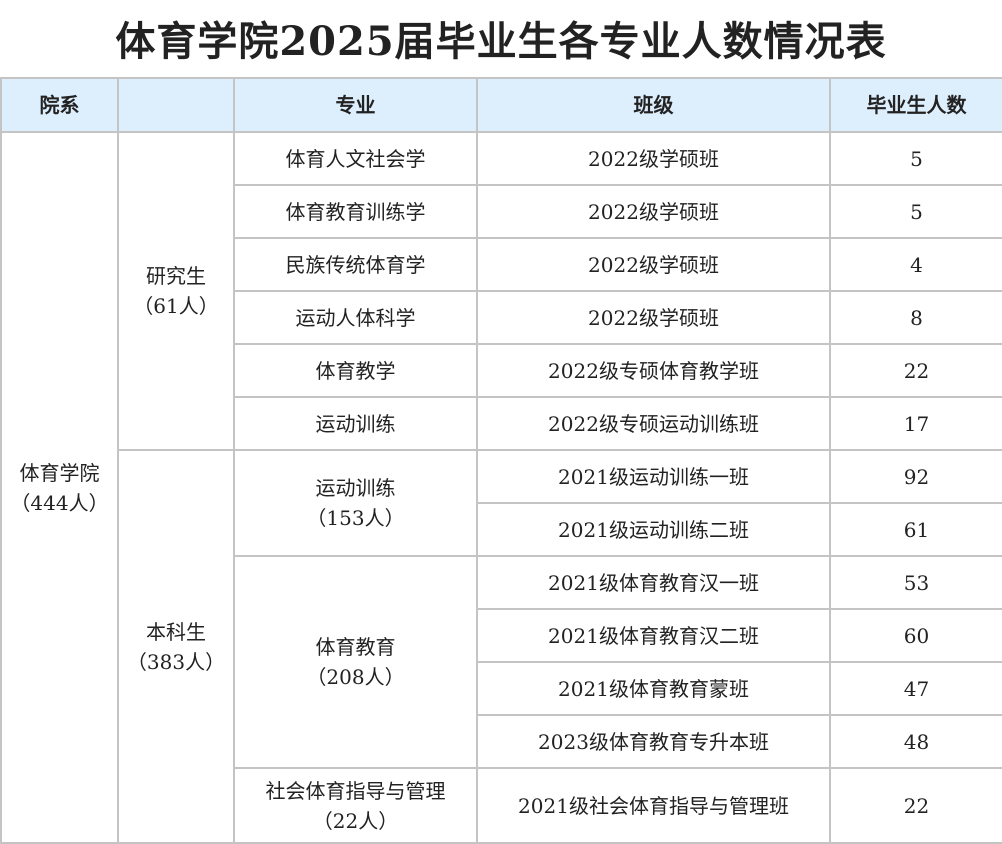 Image resolution: width=1002 pixels, height=844 pixels. What do you see at coordinates (653, 105) in the screenshot?
I see `header-class: 班级` at bounding box center [653, 105].